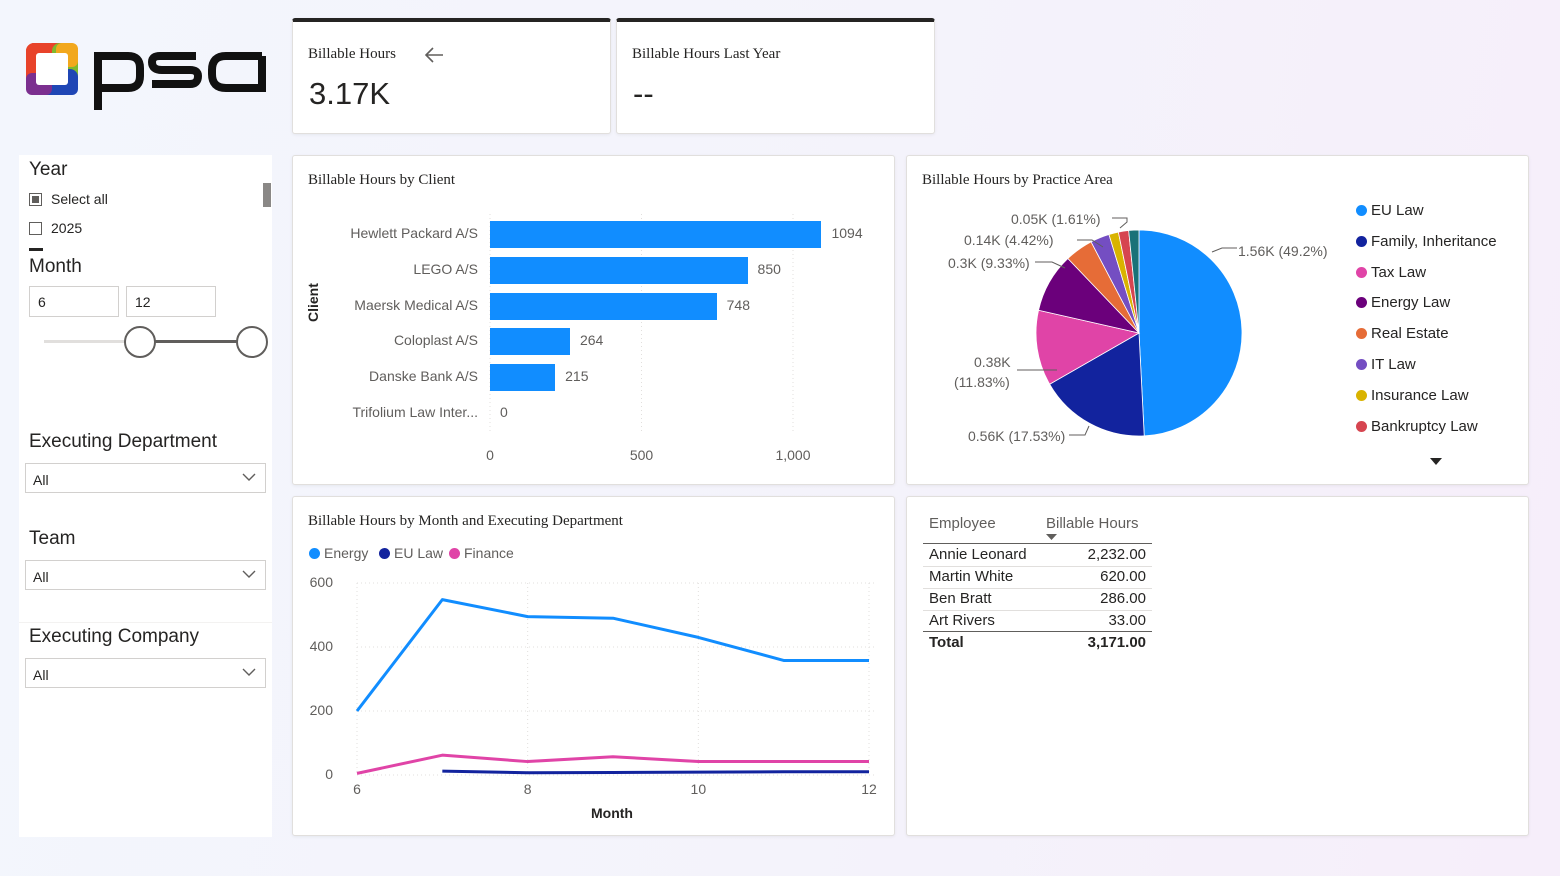 The width and height of the screenshot is (1560, 876). What do you see at coordinates (36, 249) in the screenshot?
I see `clipped-option-marker` at bounding box center [36, 249].